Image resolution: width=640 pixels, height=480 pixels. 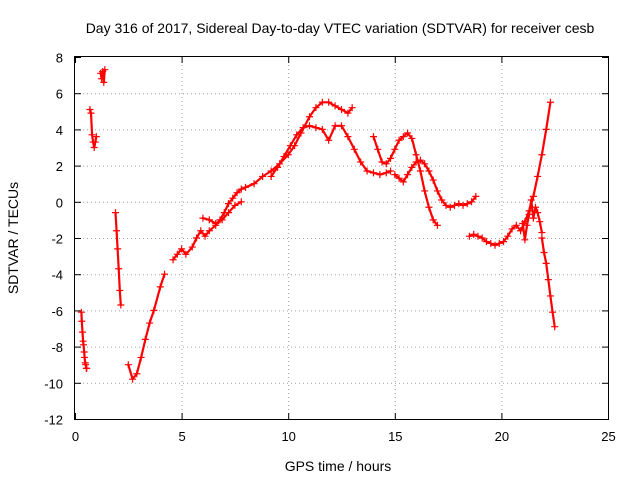 I want to click on x-tick-label: 0, so click(x=75, y=436).